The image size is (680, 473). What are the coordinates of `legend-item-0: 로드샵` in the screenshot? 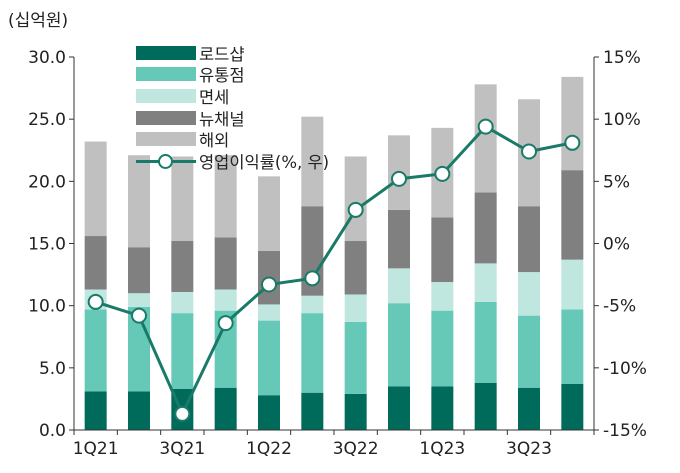 It's located at (232, 53).